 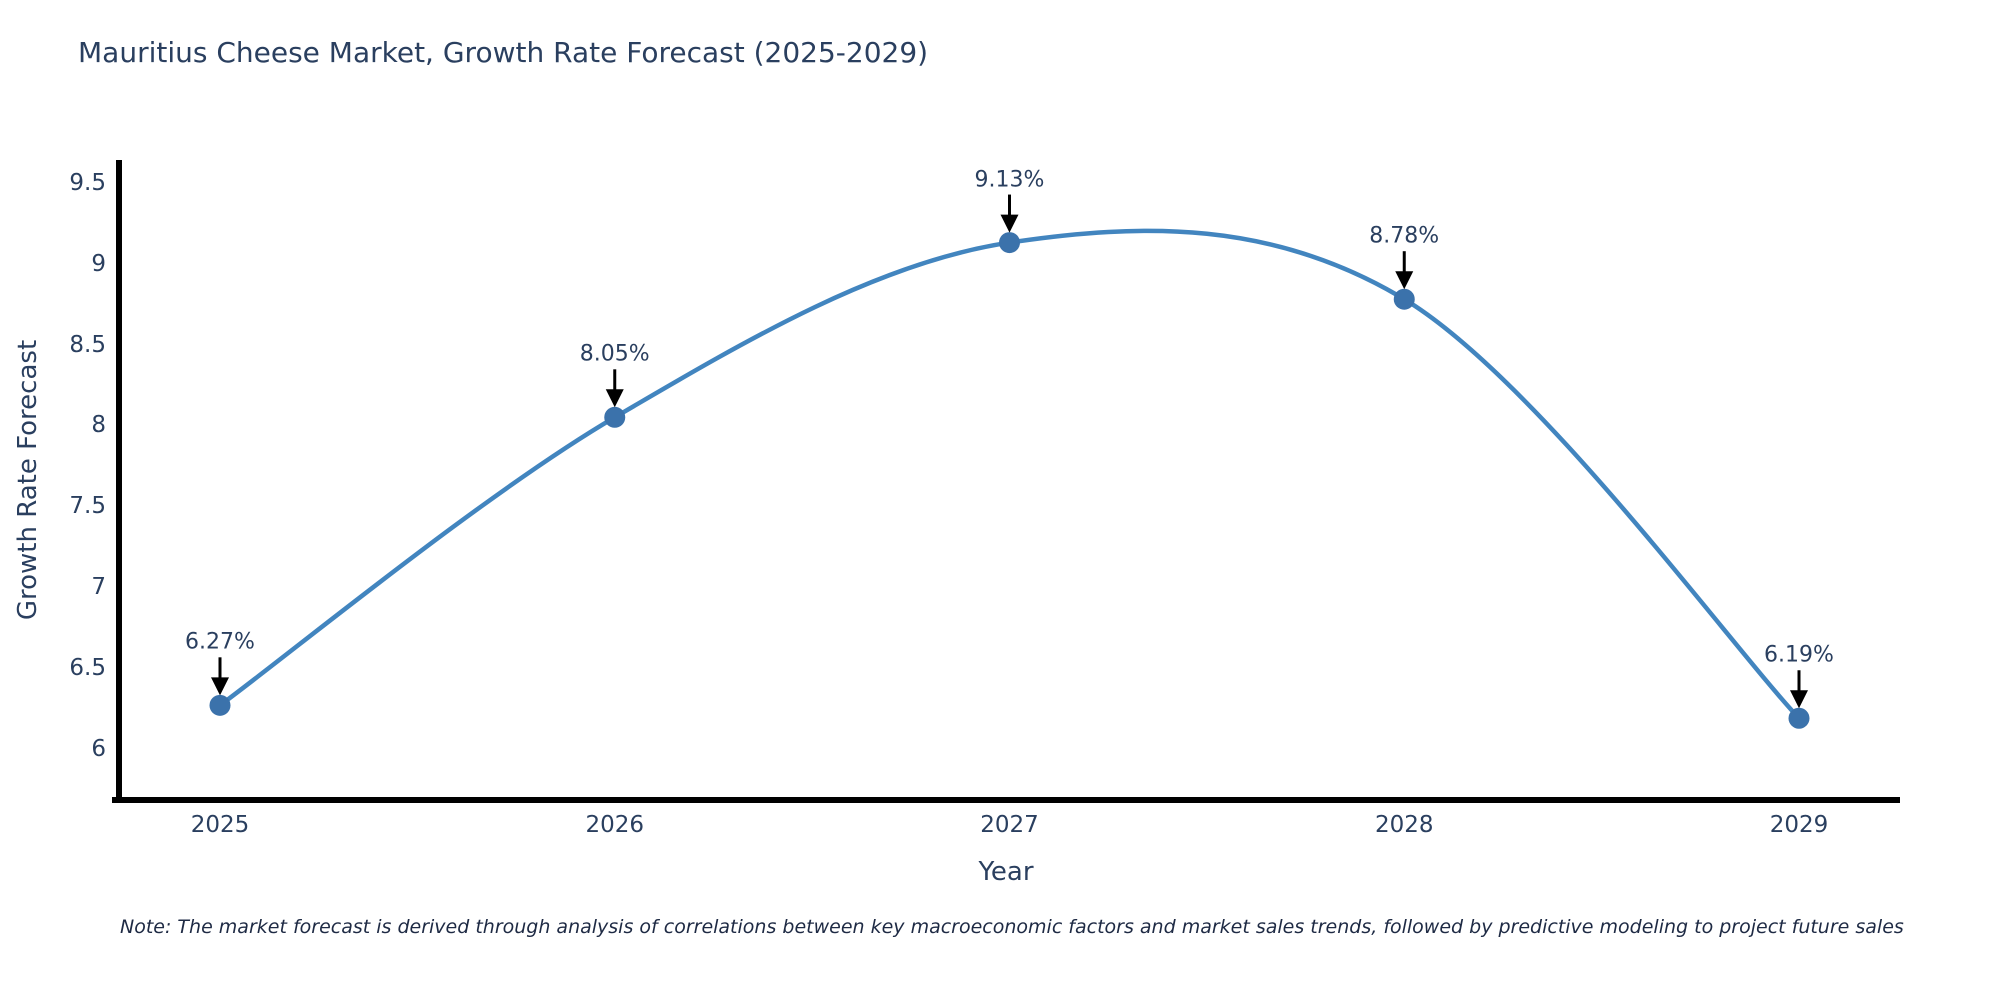 I want to click on point-value-label: 9.13%, so click(x=1009, y=180).